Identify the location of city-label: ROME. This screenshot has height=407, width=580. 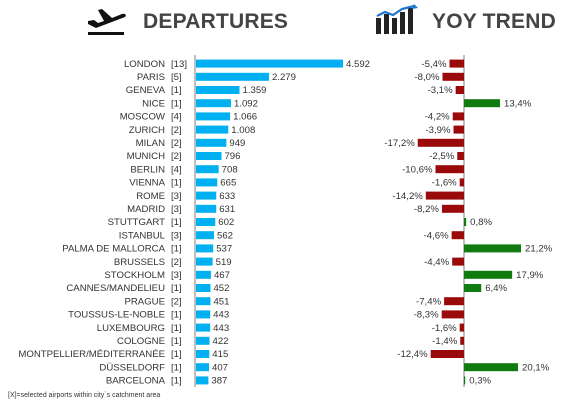
(150, 196).